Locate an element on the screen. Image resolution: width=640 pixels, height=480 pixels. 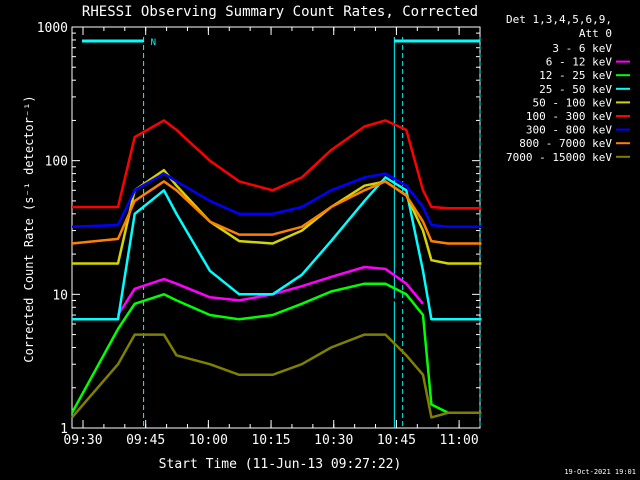
night-label: N is located at coordinates (153, 43).